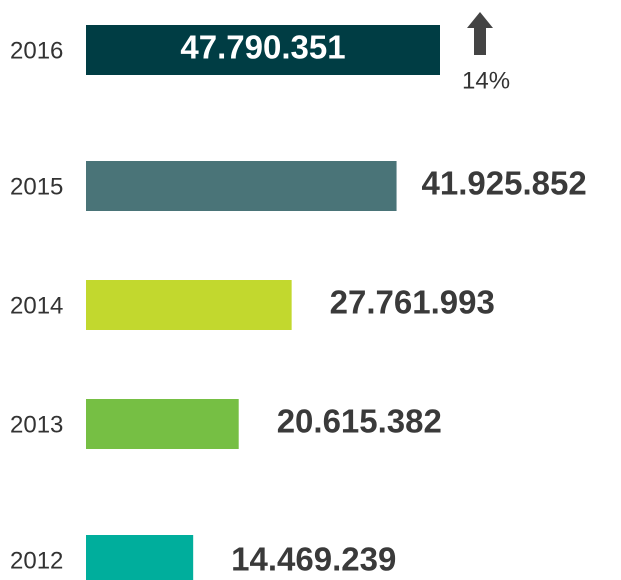 The image size is (621, 580). Describe the element at coordinates (486, 80) in the screenshot. I see `annotation: 14%` at that location.